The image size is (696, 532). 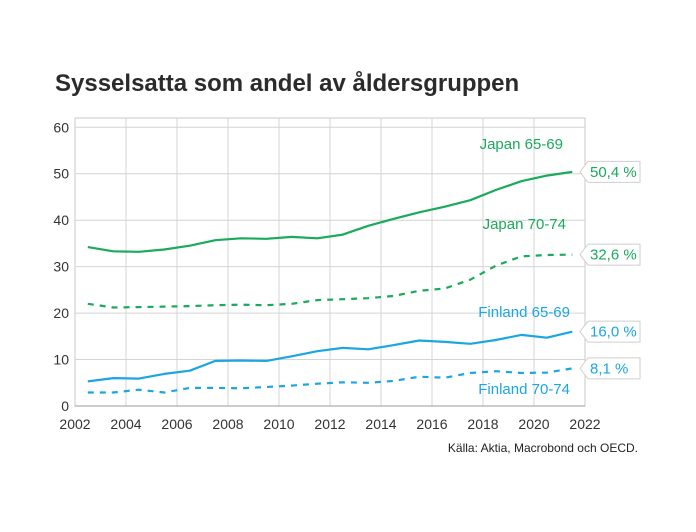 What do you see at coordinates (524, 389) in the screenshot?
I see `series-name-finland-70-74: Finland 70-74` at bounding box center [524, 389].